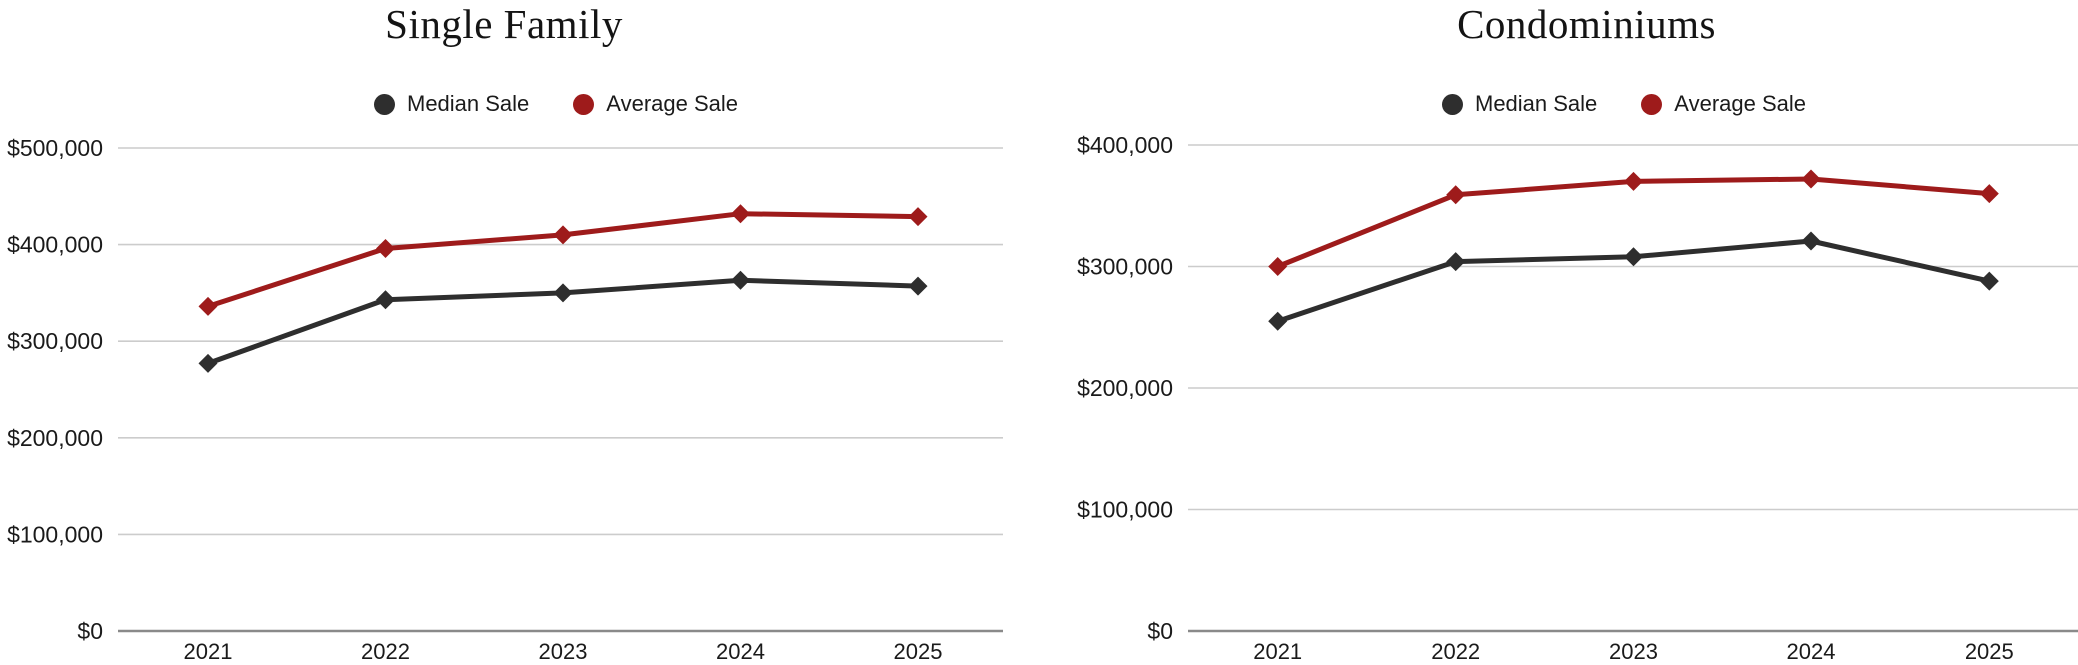 This screenshot has width=2078, height=665. I want to click on chart-title: Condominiums, so click(1586, 24).